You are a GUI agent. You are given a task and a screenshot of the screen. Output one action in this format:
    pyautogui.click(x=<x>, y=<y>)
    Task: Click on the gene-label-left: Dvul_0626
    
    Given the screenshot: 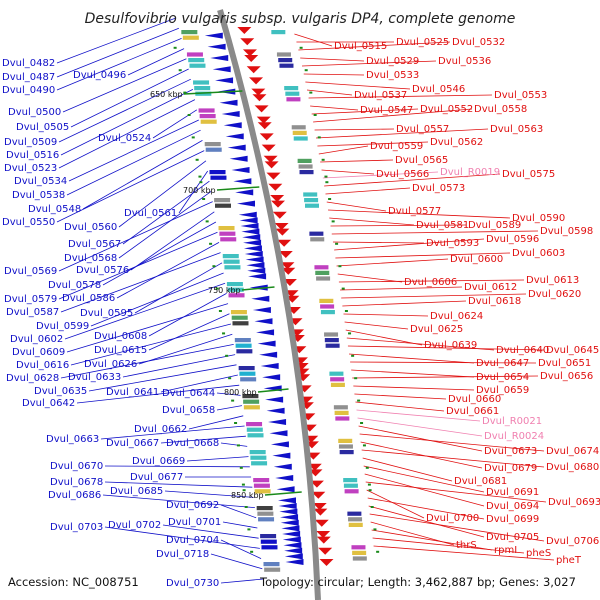 What is the action you would take?
    pyautogui.click(x=110, y=364)
    